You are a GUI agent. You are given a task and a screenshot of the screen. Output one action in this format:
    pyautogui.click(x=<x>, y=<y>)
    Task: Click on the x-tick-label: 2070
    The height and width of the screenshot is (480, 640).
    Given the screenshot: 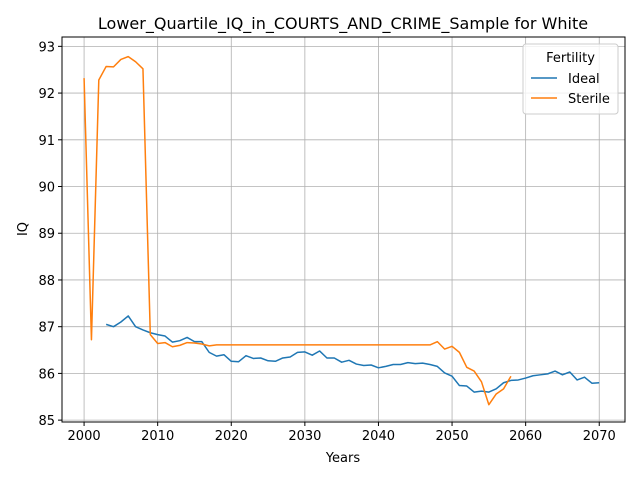 What is the action you would take?
    pyautogui.click(x=599, y=436)
    